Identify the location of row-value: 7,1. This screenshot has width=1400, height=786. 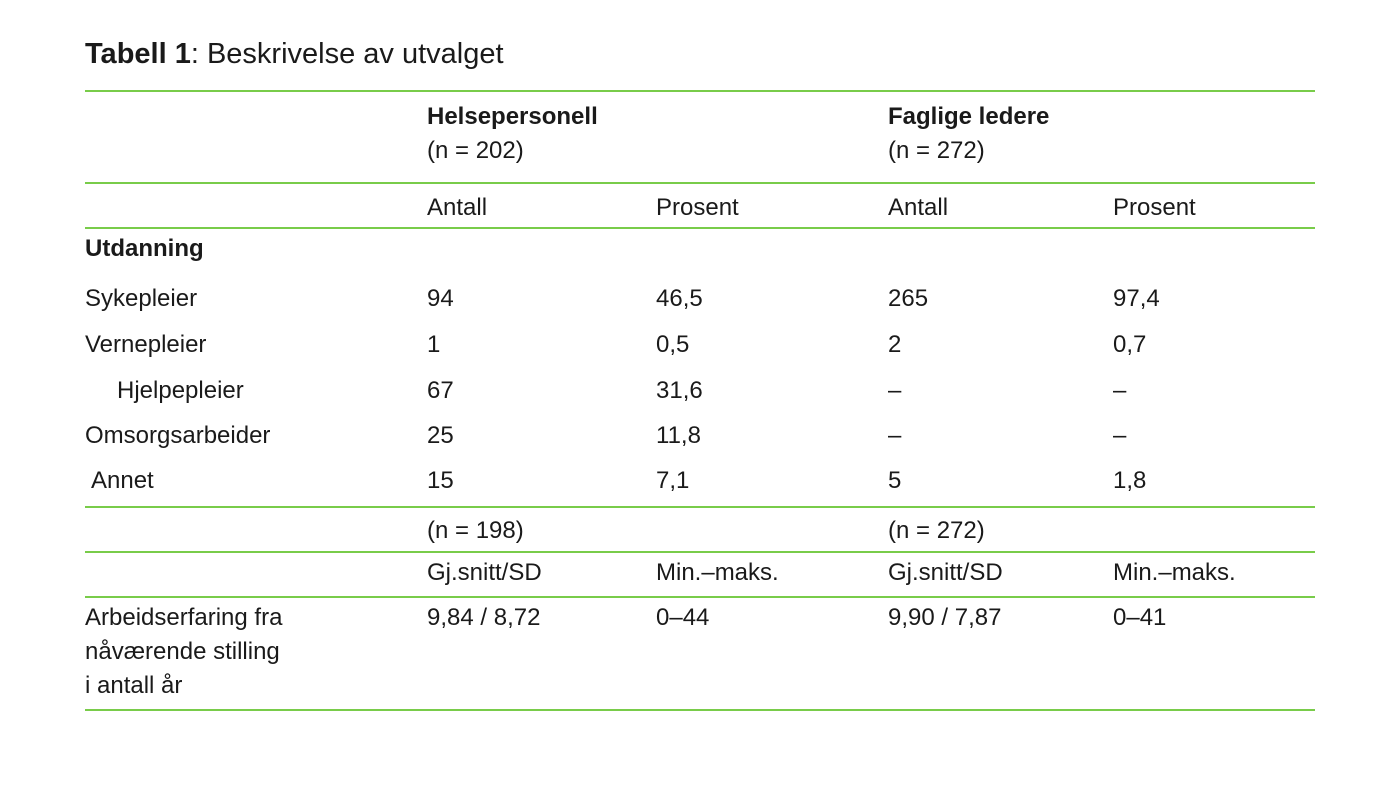
(673, 480).